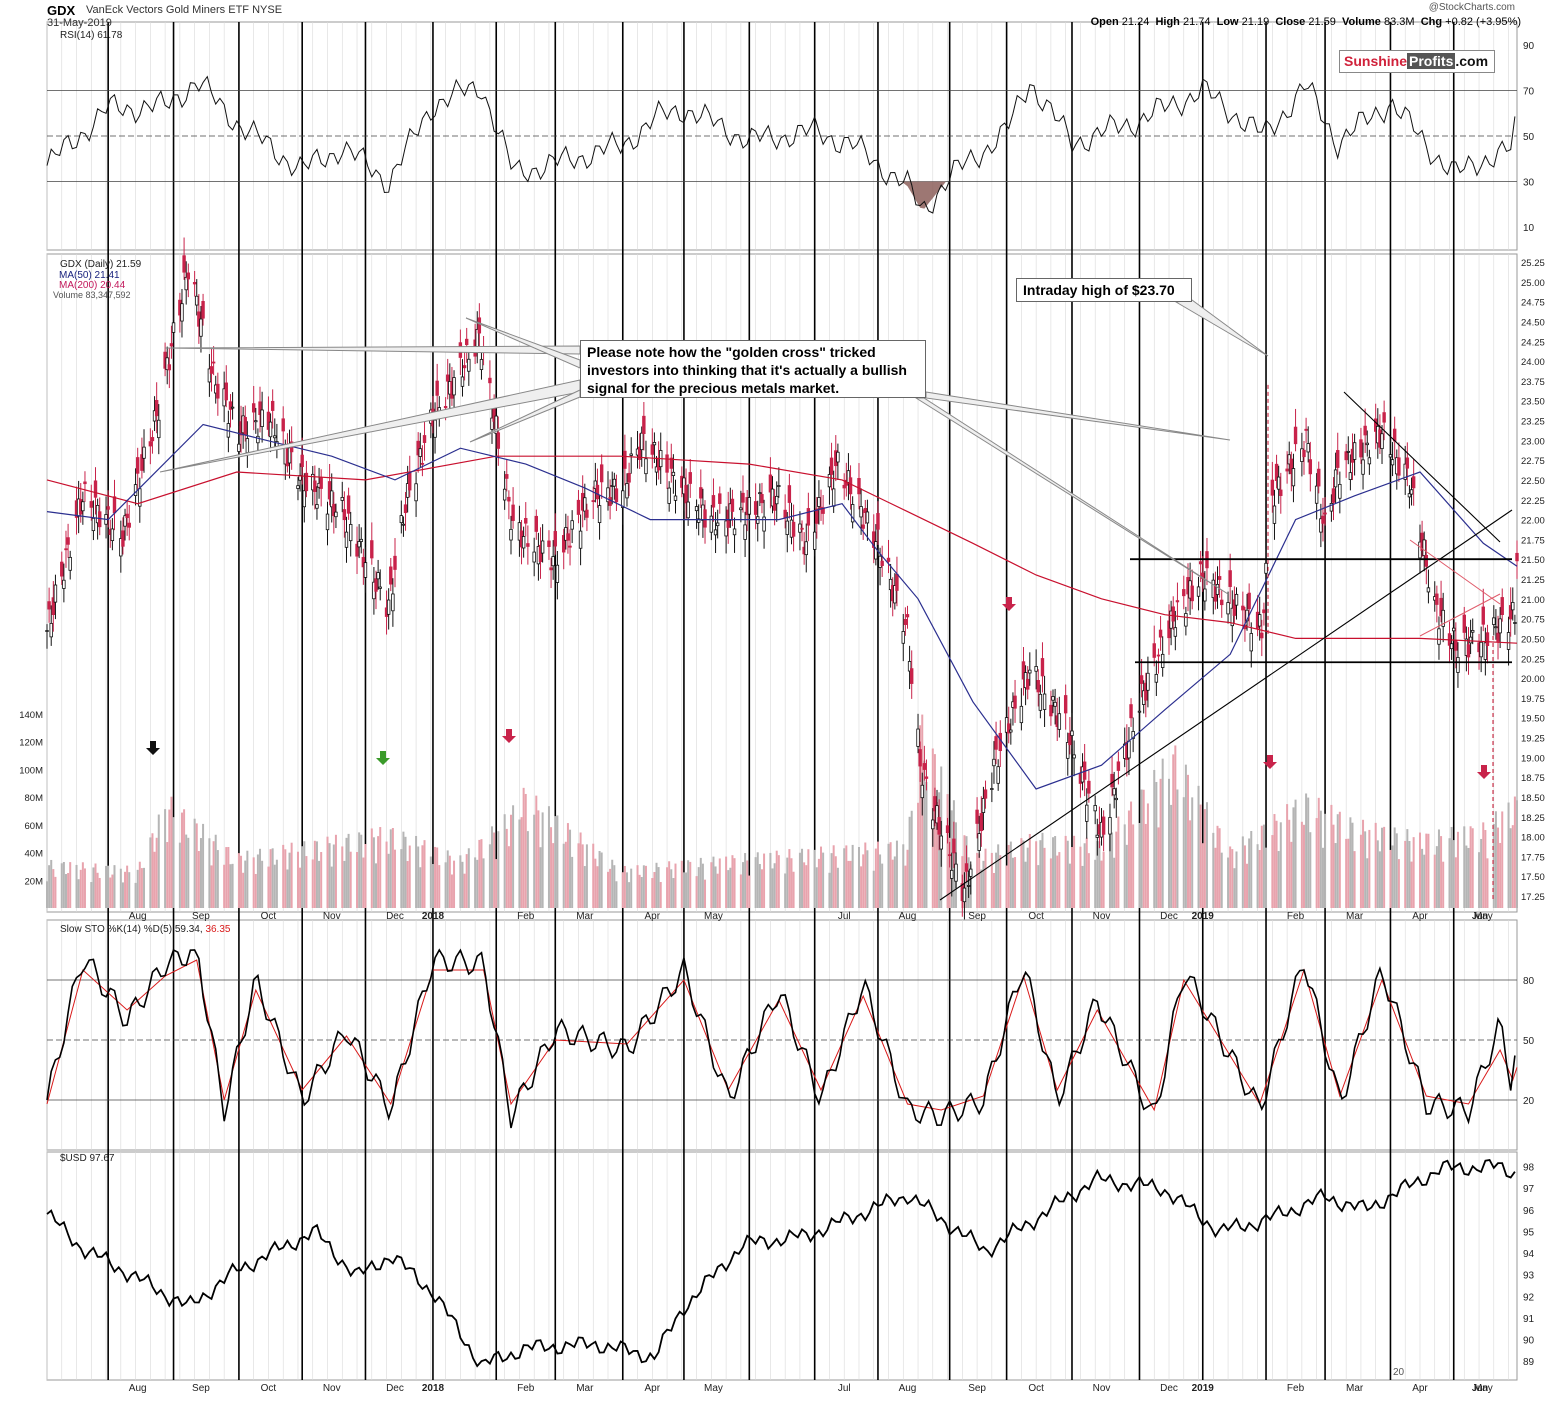 This screenshot has height=1401, width=1565. I want to click on x-tick-label: Nov, so click(1102, 1388).